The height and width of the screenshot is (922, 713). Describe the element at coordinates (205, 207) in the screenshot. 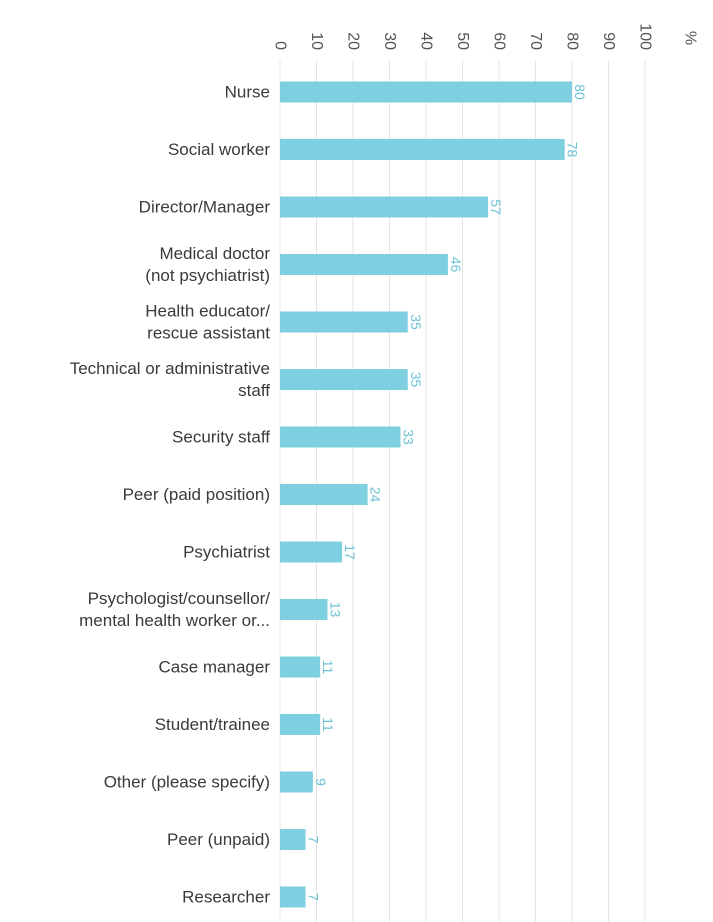

I see `category-label: Director/Manager` at that location.